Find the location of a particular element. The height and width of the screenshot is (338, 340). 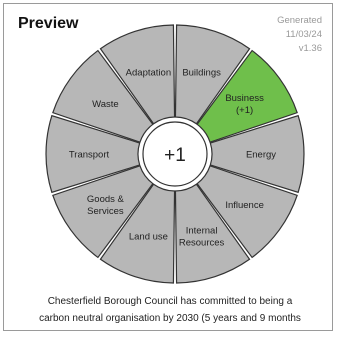

page-title: Preview is located at coordinates (48, 23).